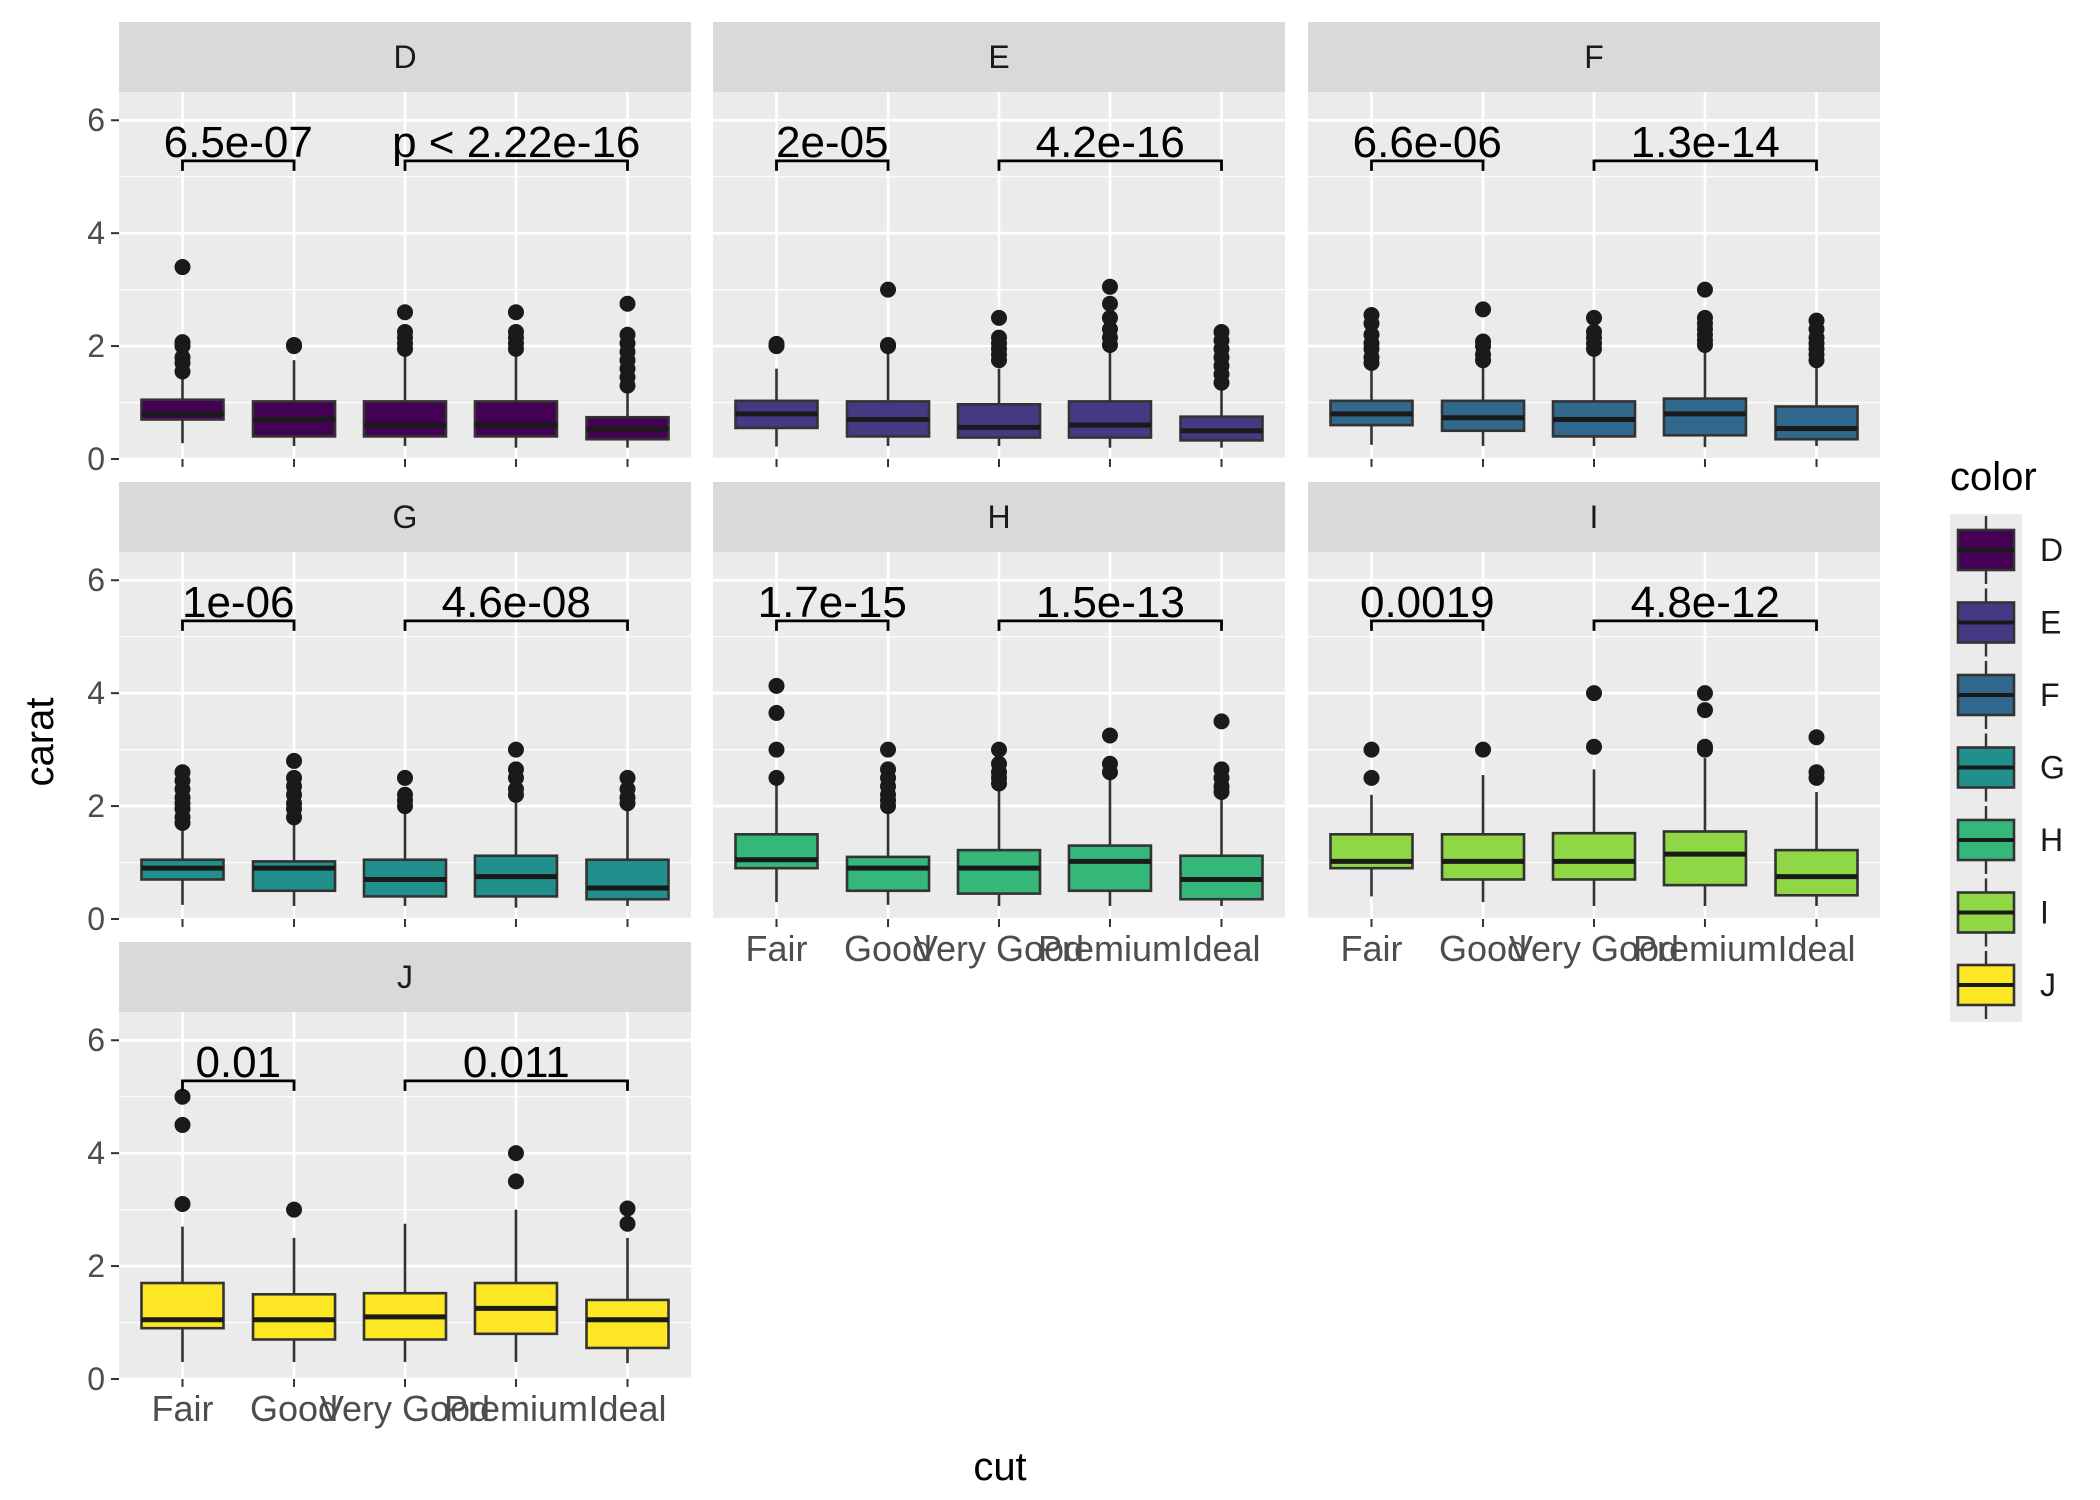 The image size is (2100, 1500). I want to click on p-value-label: 1.7e-15, so click(832, 602).